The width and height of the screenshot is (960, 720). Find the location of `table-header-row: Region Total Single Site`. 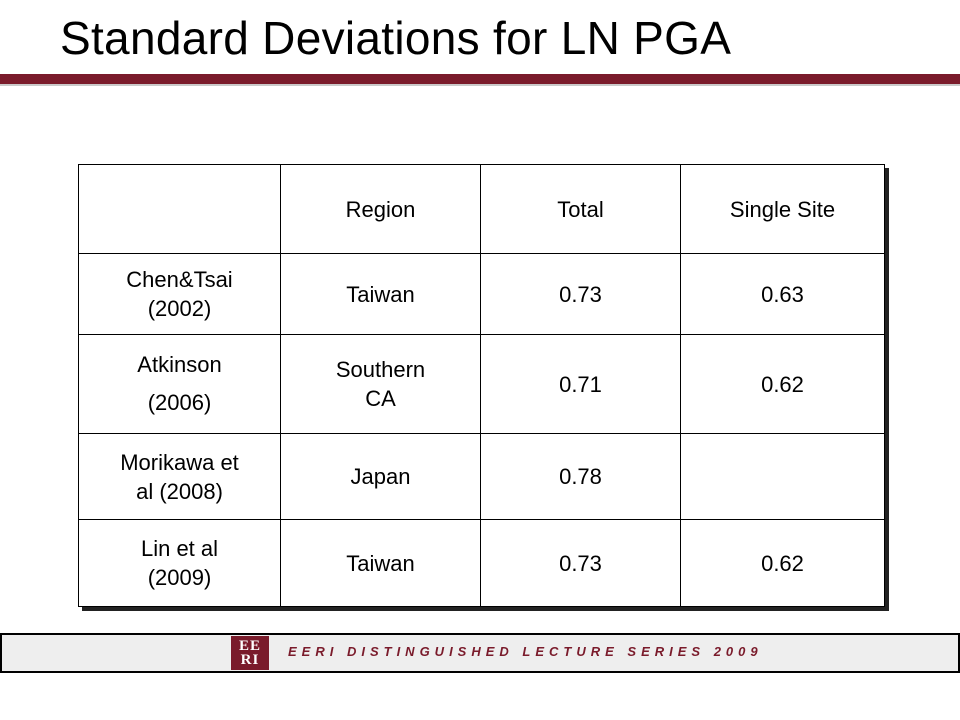

table-header-row: Region Total Single Site is located at coordinates (481, 209).